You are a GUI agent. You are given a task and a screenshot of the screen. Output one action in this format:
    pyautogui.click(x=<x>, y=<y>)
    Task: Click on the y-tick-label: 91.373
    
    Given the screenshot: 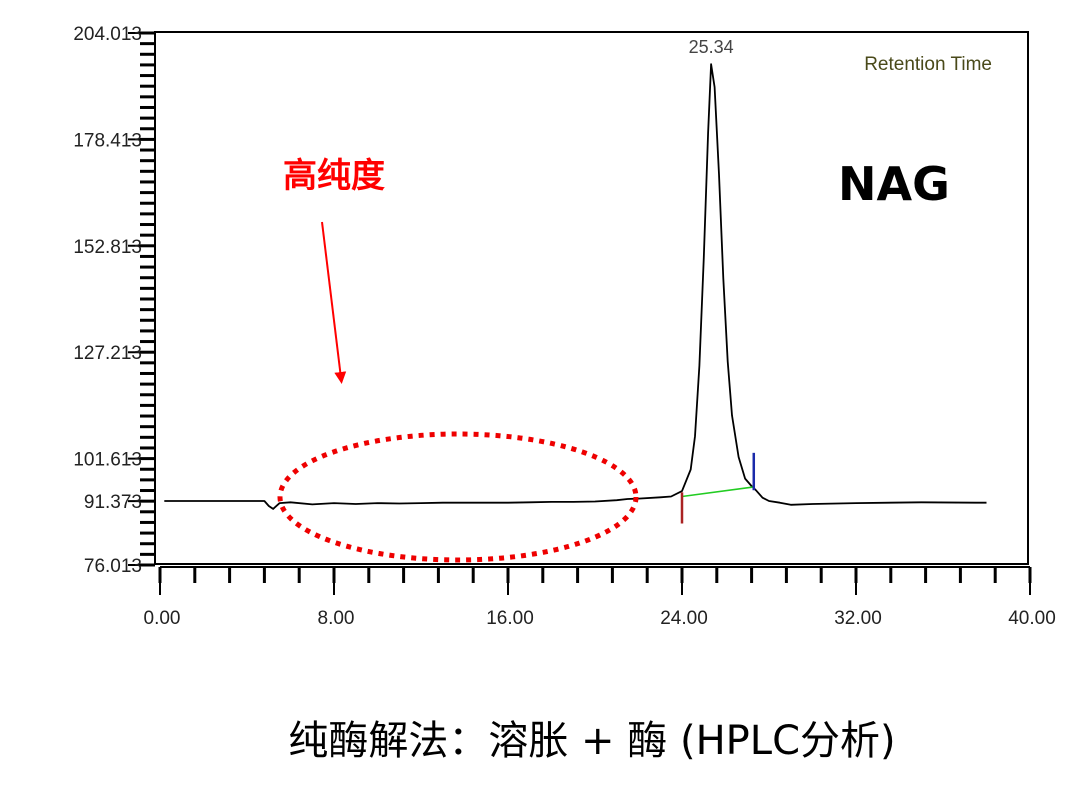 What is the action you would take?
    pyautogui.click(x=113, y=502)
    